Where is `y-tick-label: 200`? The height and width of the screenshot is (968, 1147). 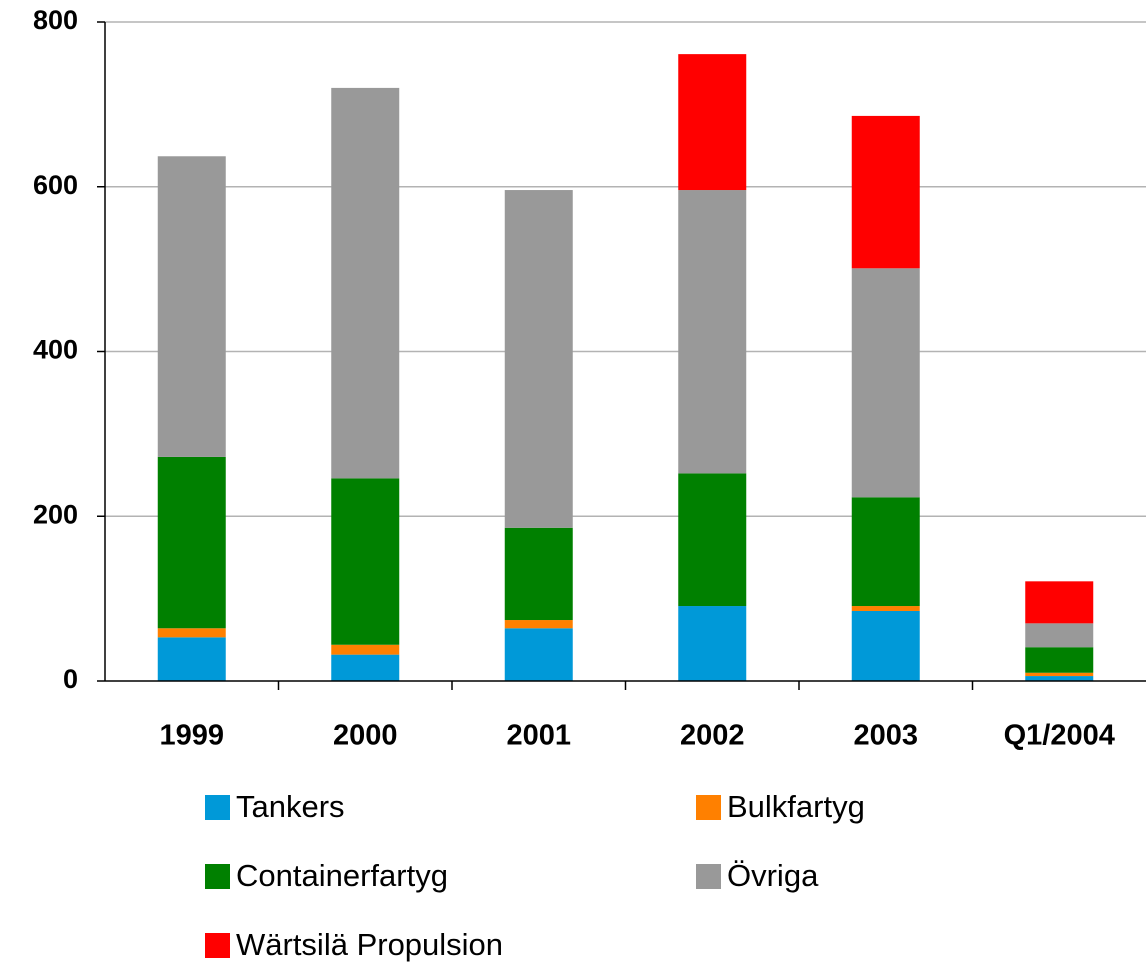 y-tick-label: 200 is located at coordinates (55, 514).